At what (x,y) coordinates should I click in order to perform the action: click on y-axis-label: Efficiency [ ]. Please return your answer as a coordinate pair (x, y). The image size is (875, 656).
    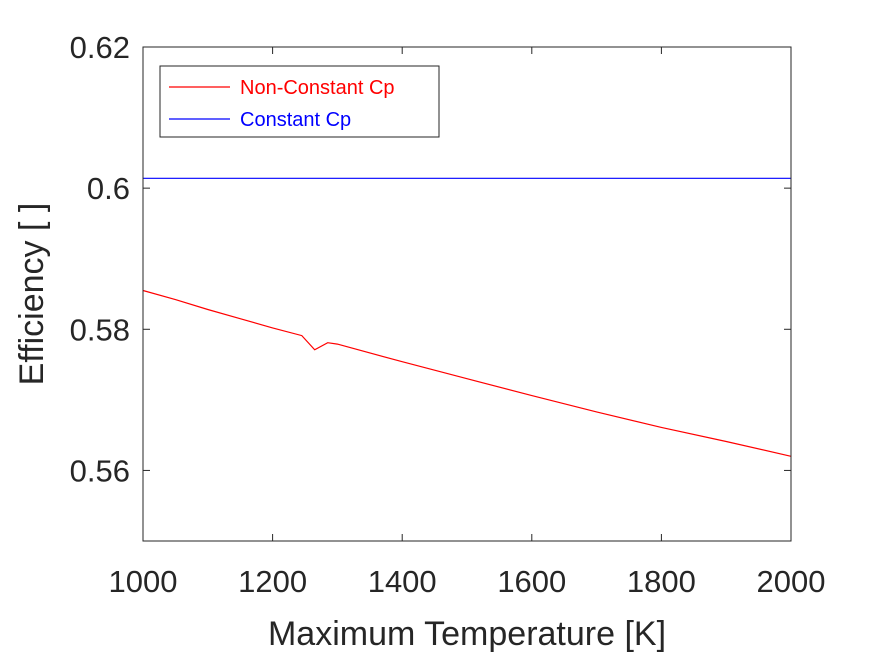
    Looking at the image, I should click on (32, 294).